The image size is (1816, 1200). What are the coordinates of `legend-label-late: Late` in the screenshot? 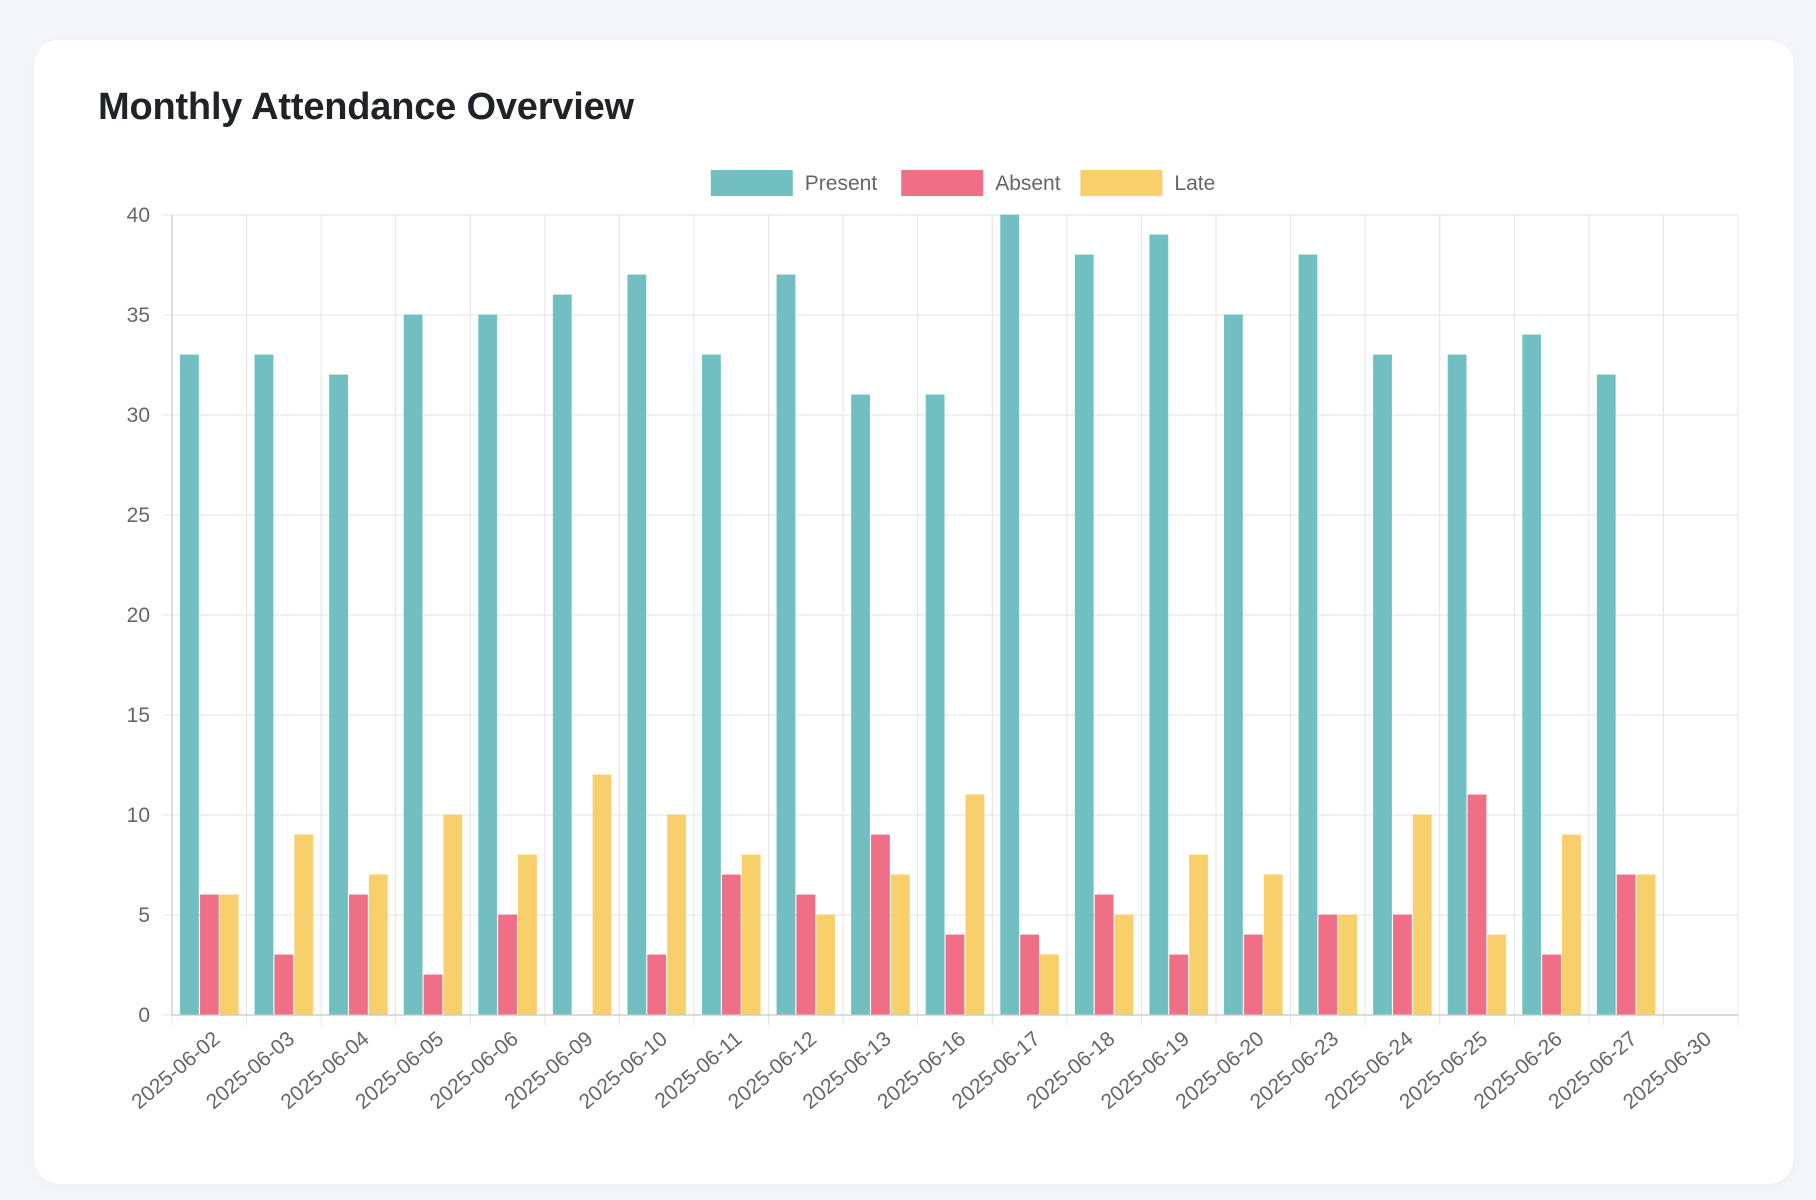 It's located at (1194, 183).